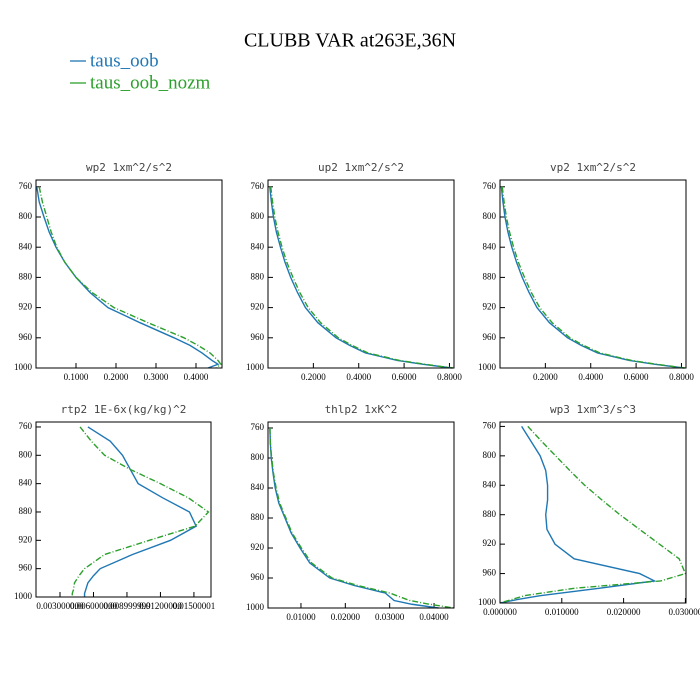 This screenshot has width=700, height=700. What do you see at coordinates (684, 612) in the screenshot?
I see `x-tick-label: 0.030000` at bounding box center [684, 612].